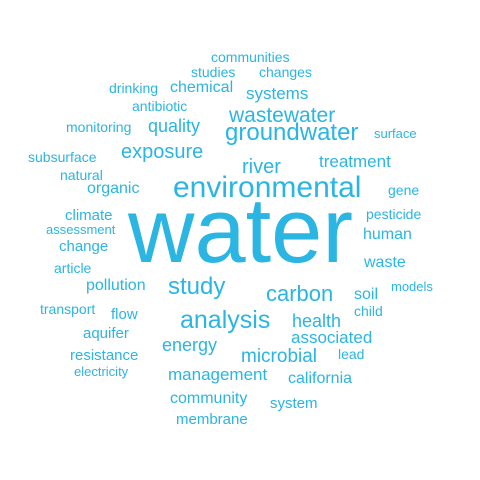 The height and width of the screenshot is (480, 480). I want to click on cloud-word-child: child, so click(368, 311).